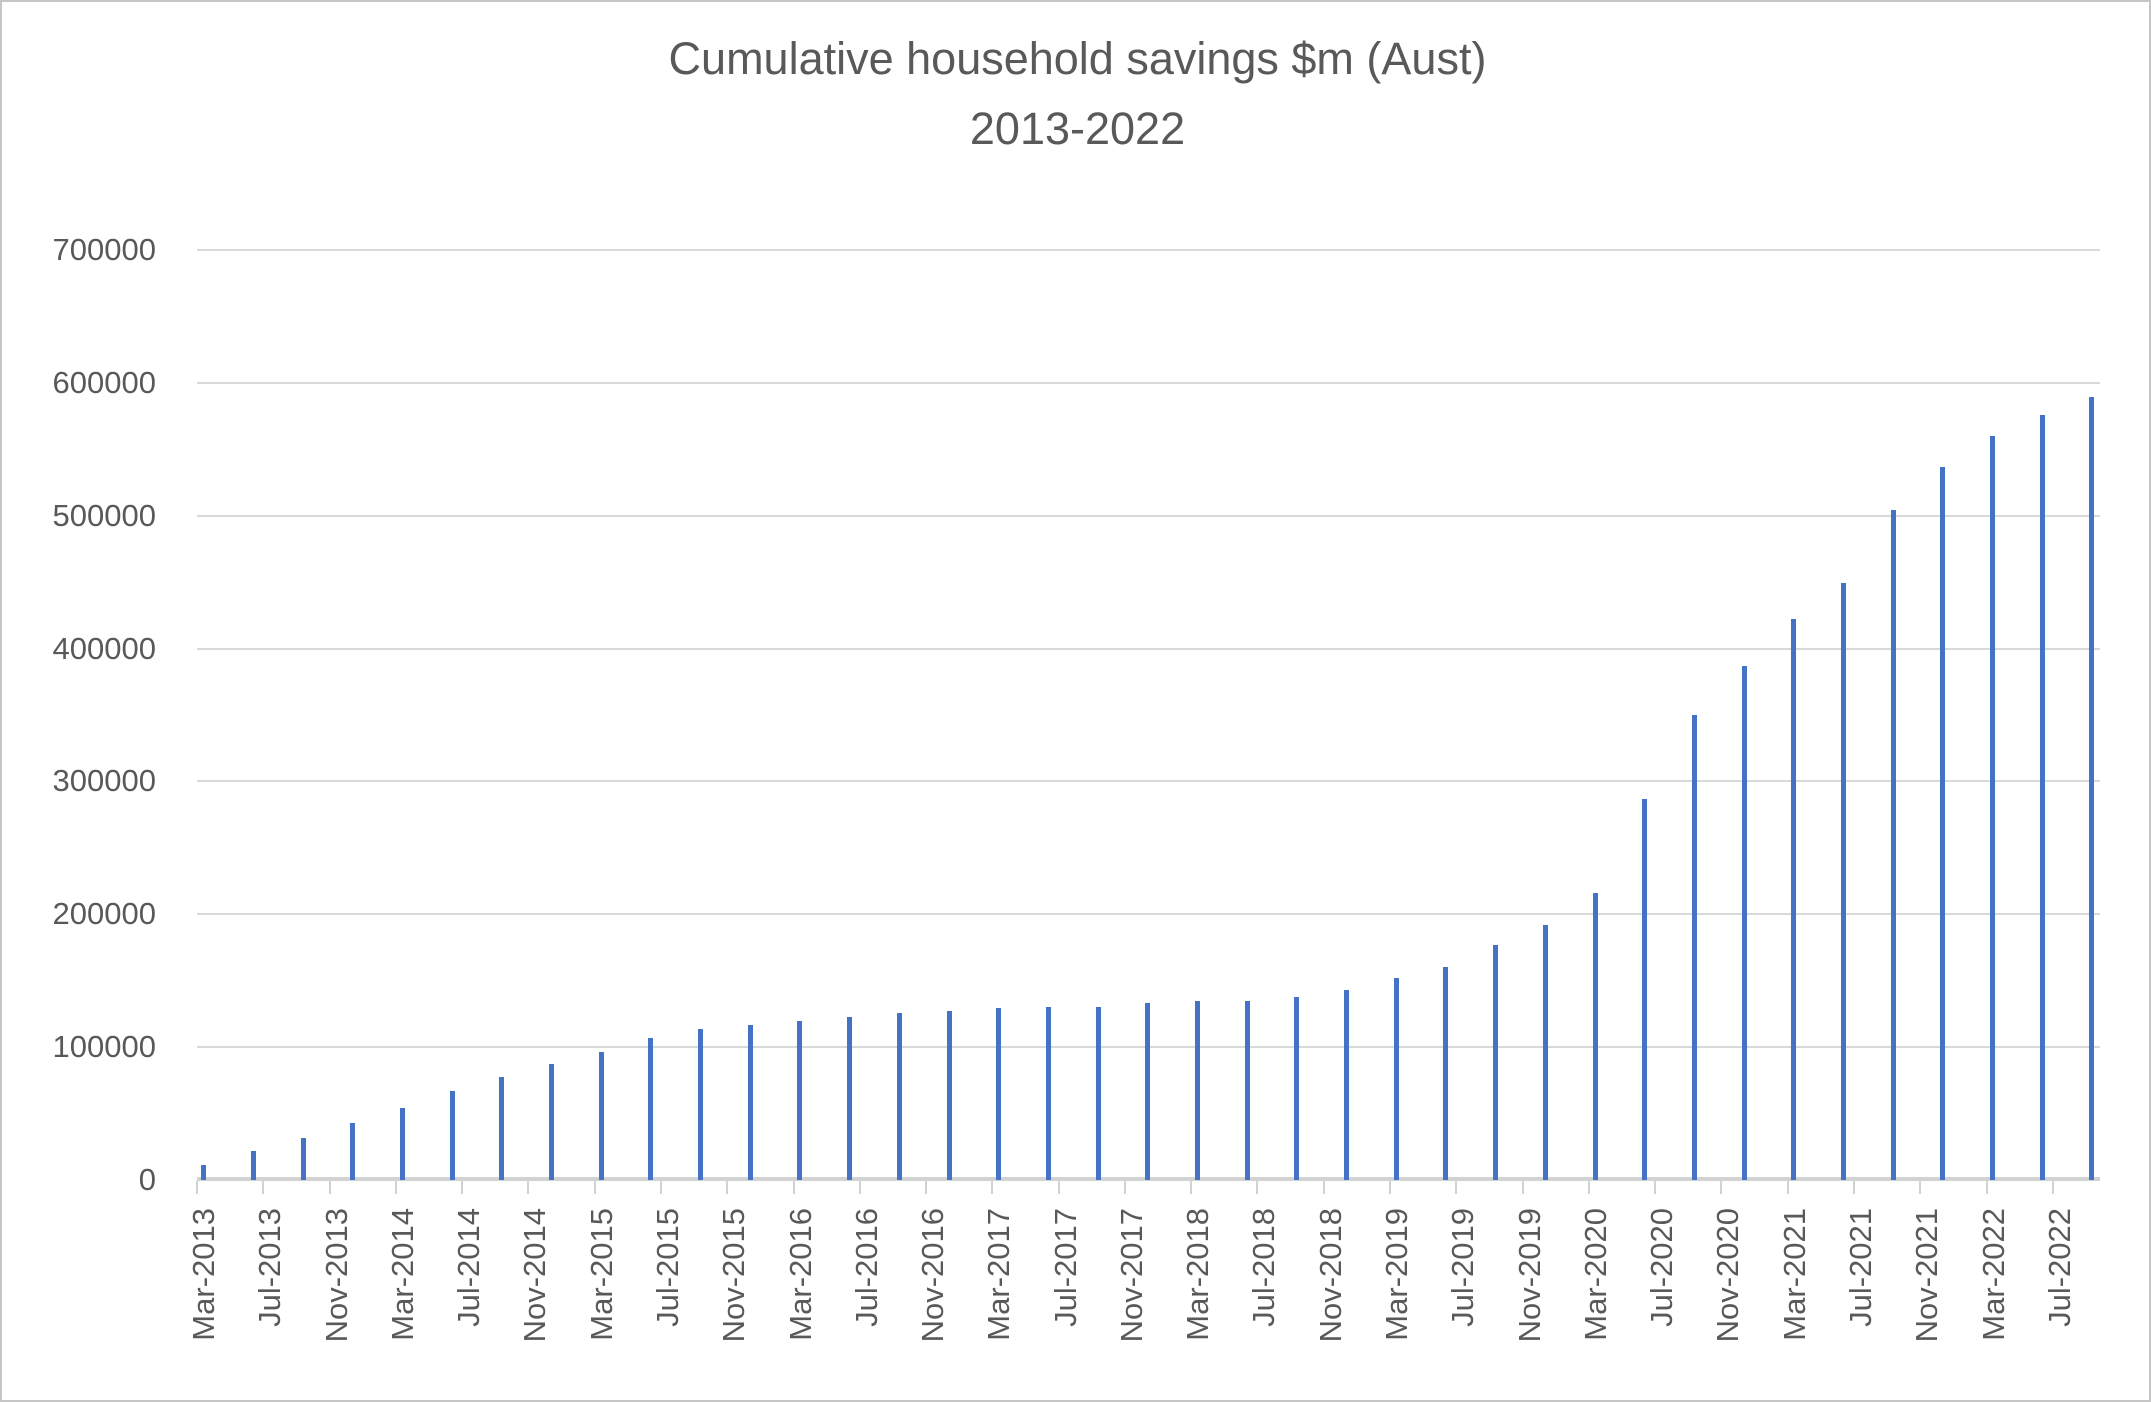 The image size is (2151, 1402). What do you see at coordinates (601, 1274) in the screenshot?
I see `x-axis-tick-label-text: Mar-2015` at bounding box center [601, 1274].